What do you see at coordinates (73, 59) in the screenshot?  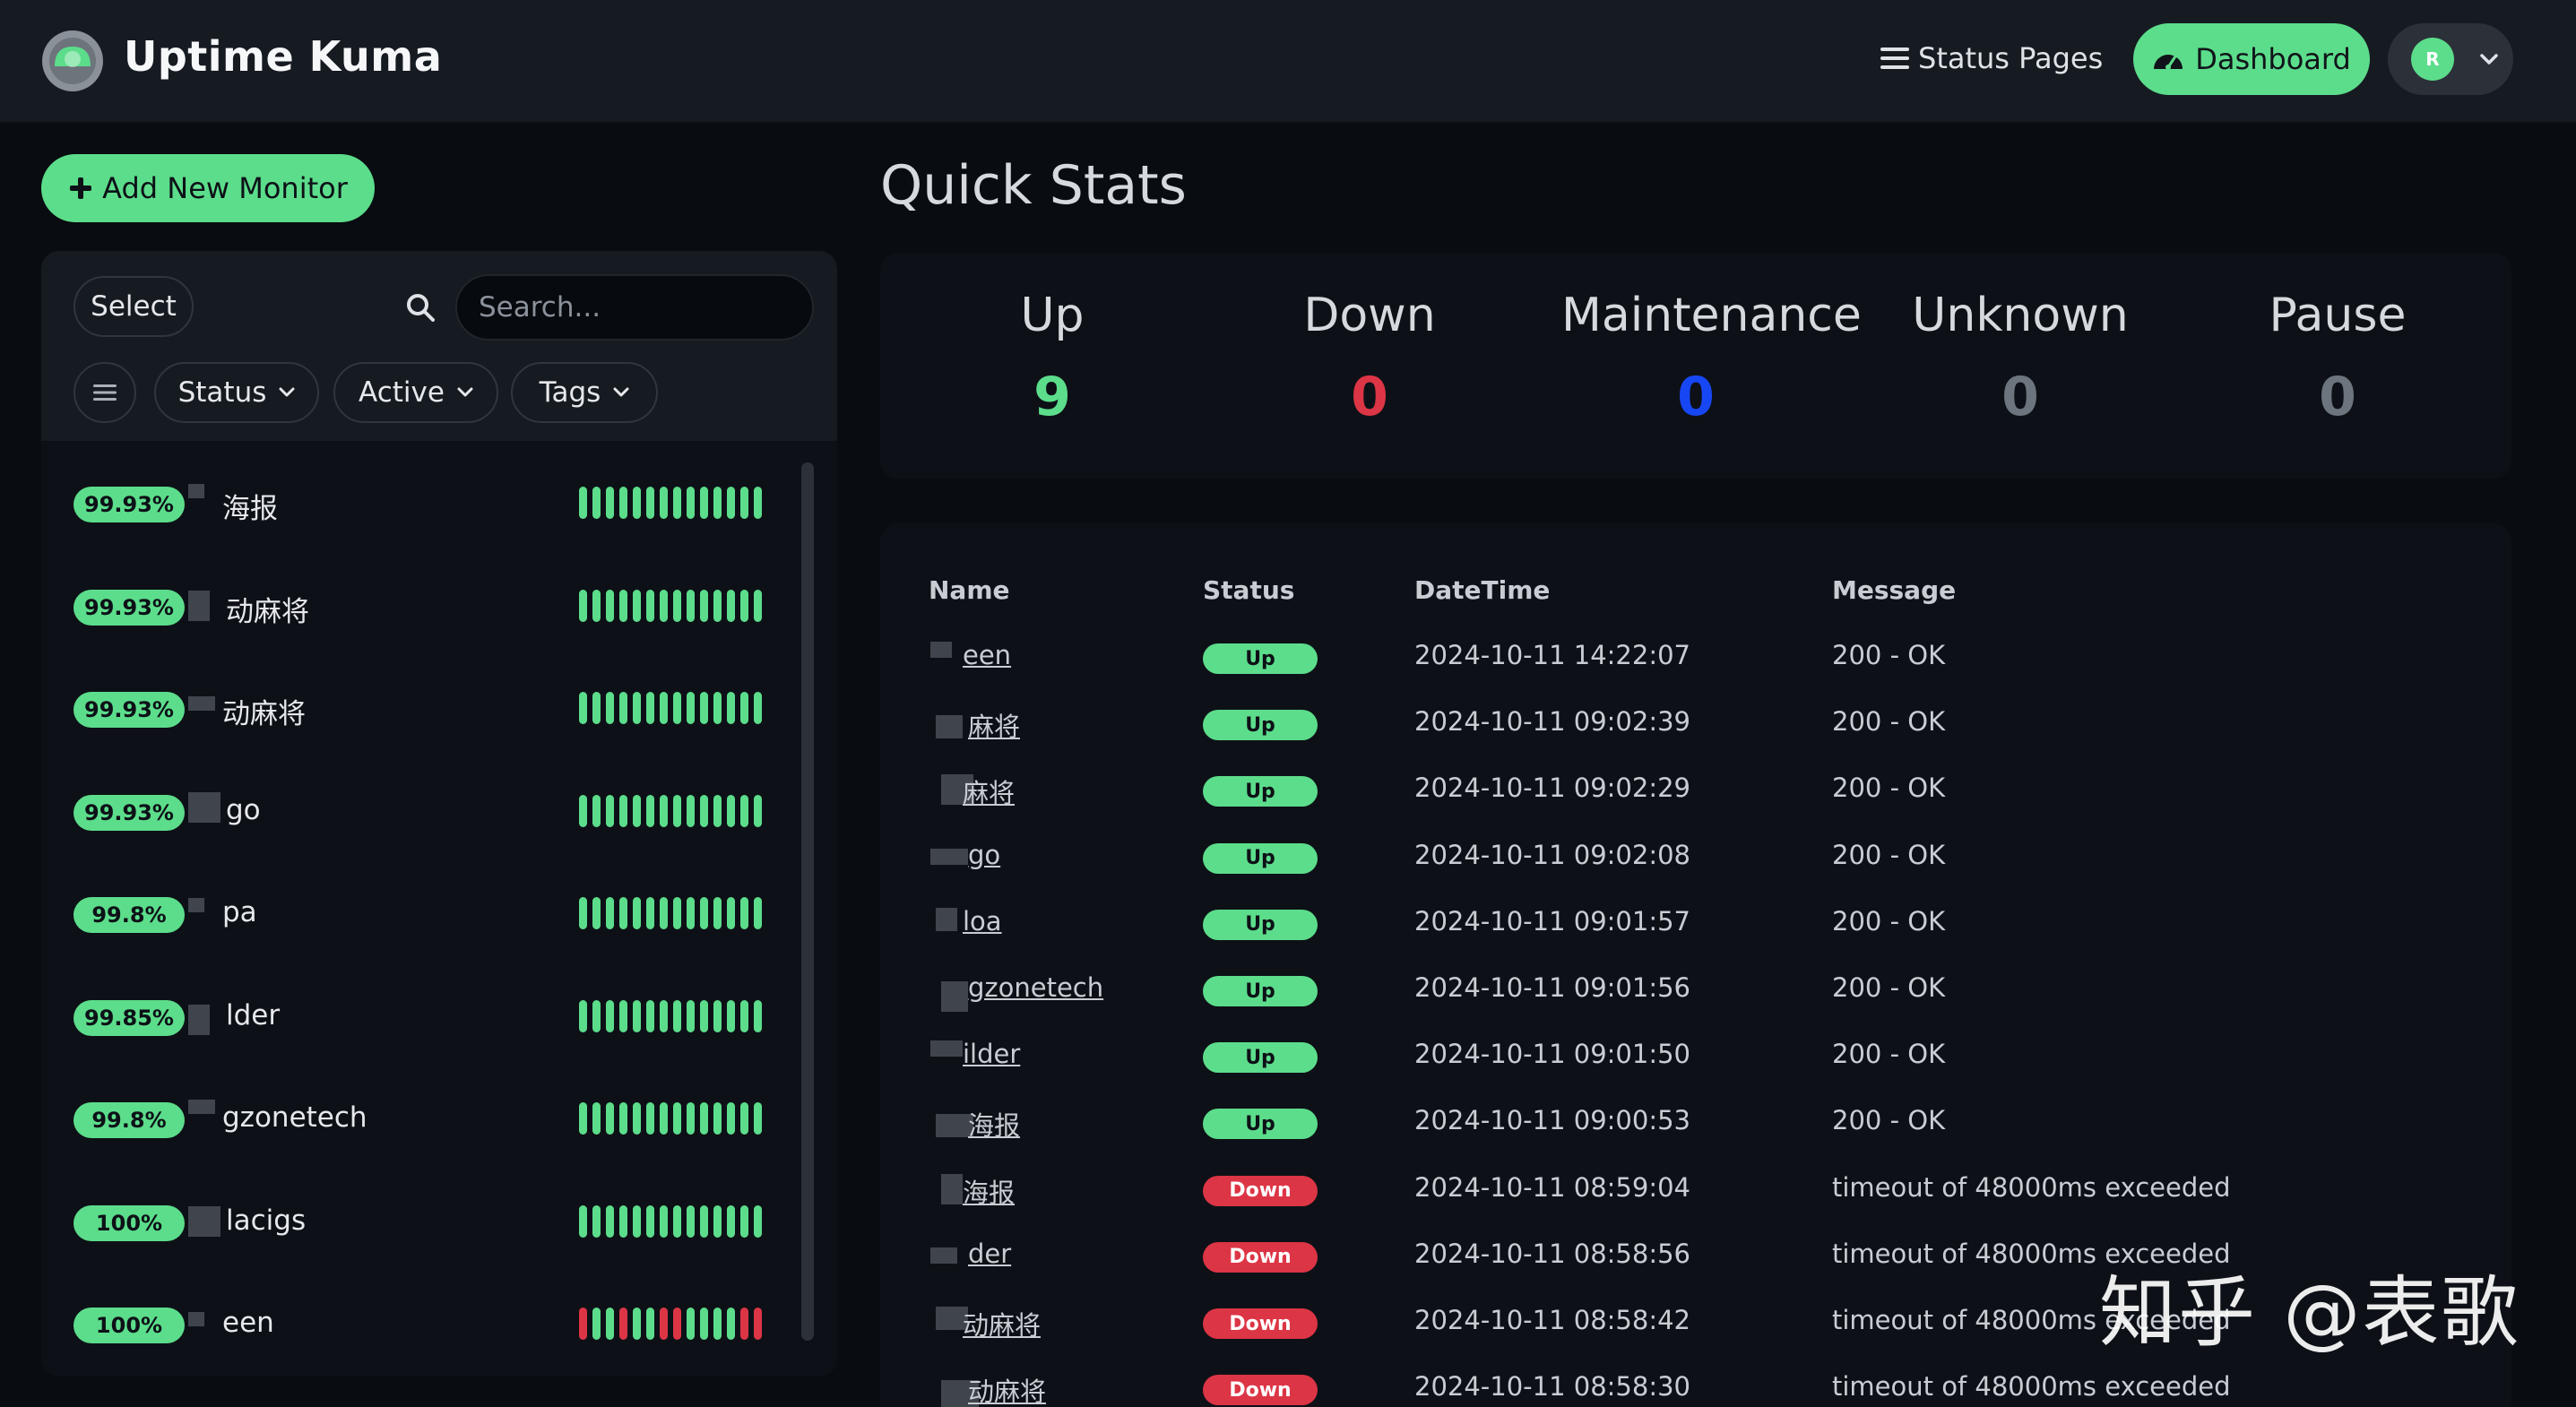 I see `uptime-kuma-logo-icon` at bounding box center [73, 59].